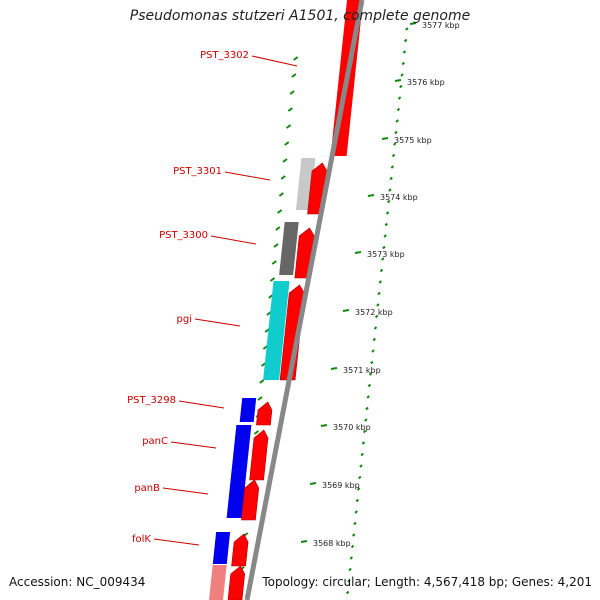 Image resolution: width=600 pixels, height=600 pixels. What do you see at coordinates (184, 319) in the screenshot?
I see `gene-label: pgi` at bounding box center [184, 319].